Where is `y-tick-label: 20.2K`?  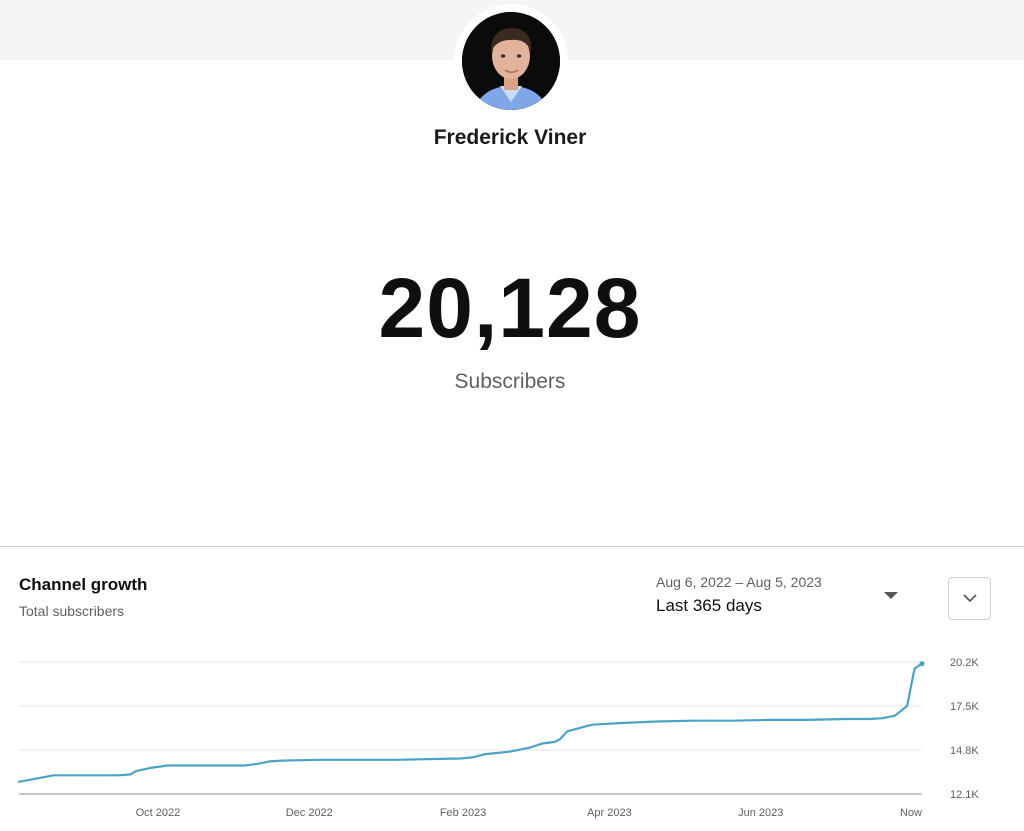 y-tick-label: 20.2K is located at coordinates (964, 663).